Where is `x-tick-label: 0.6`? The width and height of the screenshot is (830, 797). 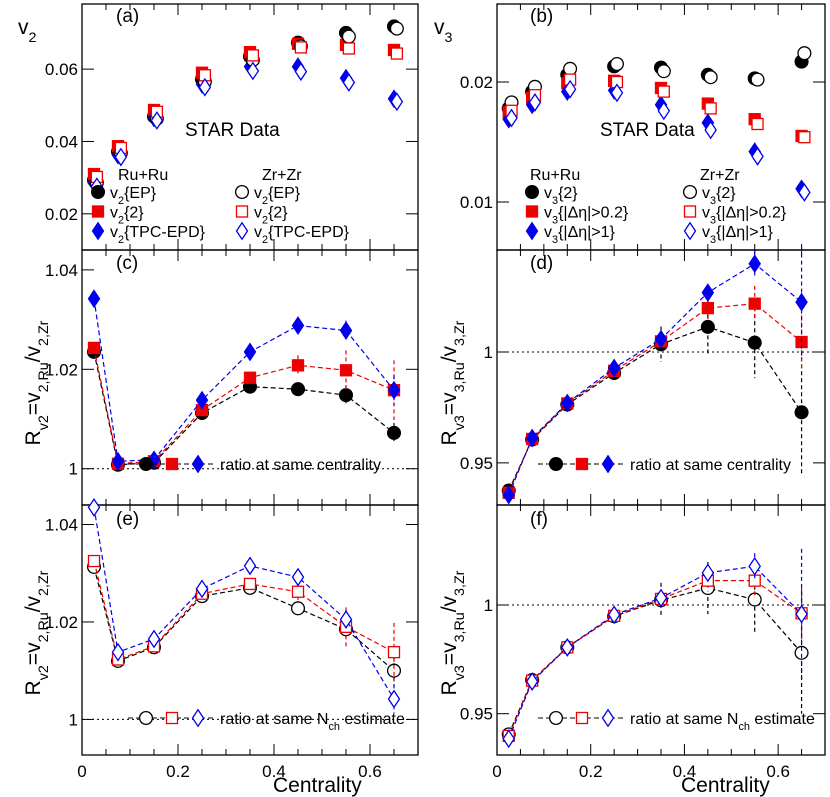
x-tick-label: 0.6 is located at coordinates (370, 771).